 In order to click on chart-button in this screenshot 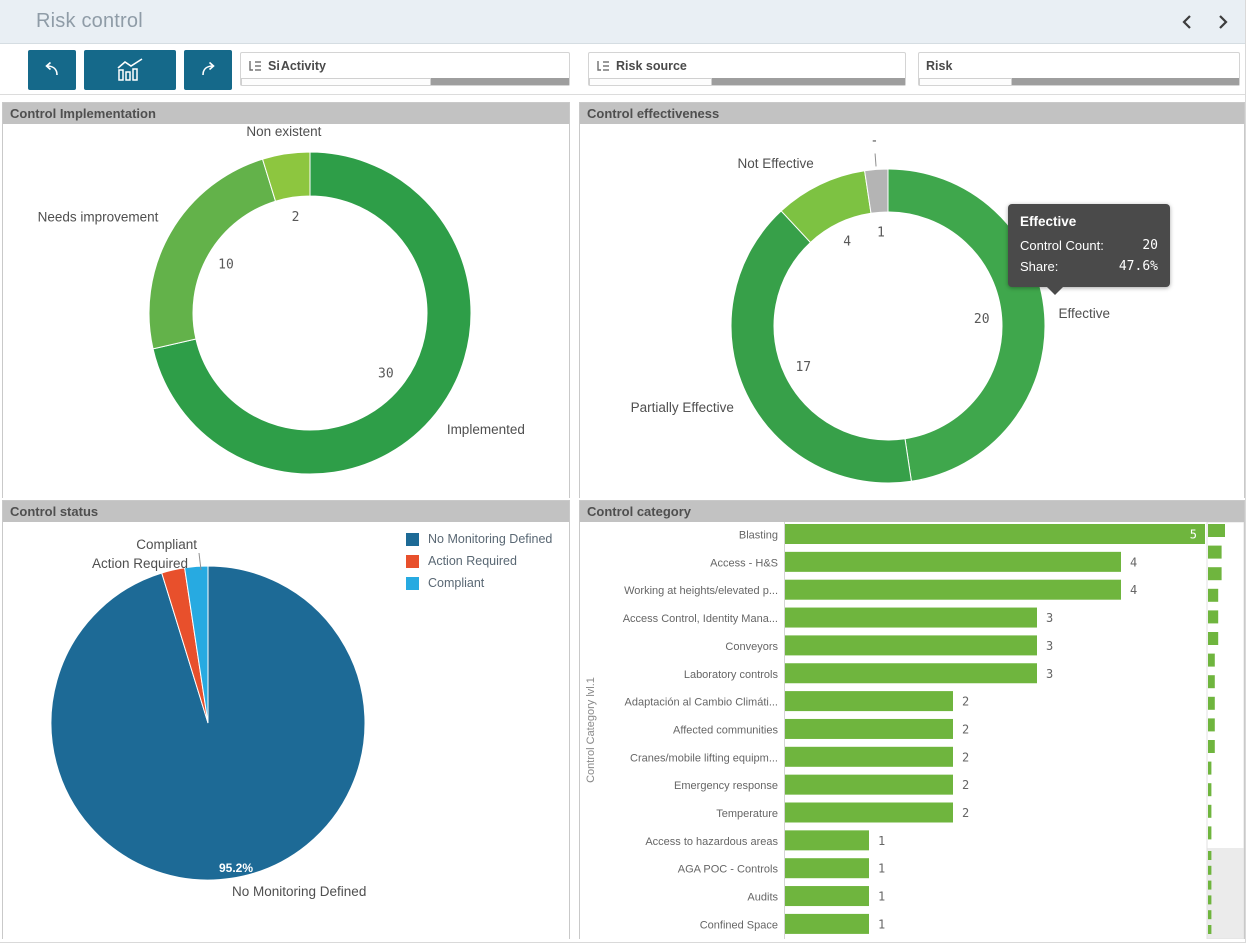, I will do `click(130, 70)`.